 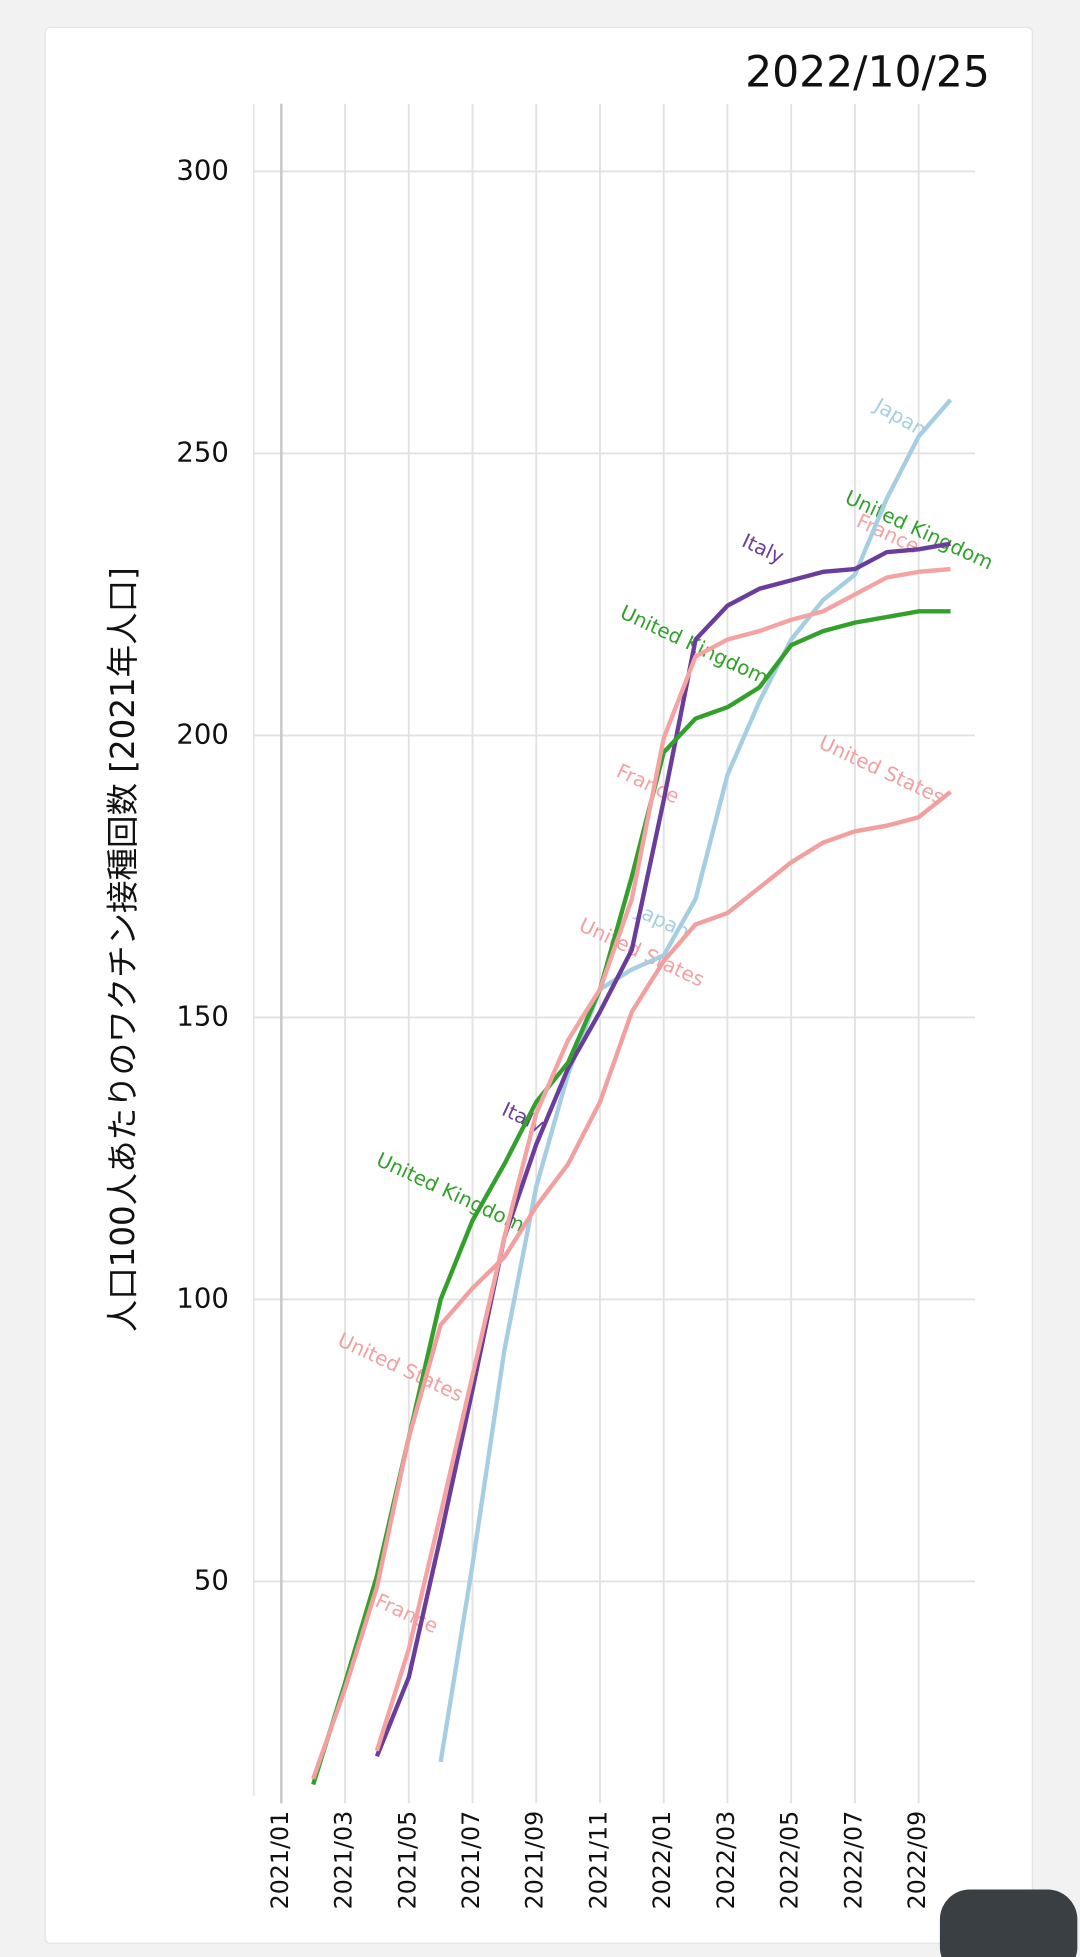 I want to click on x-tick-label: 2022/03, so click(x=726, y=1860).